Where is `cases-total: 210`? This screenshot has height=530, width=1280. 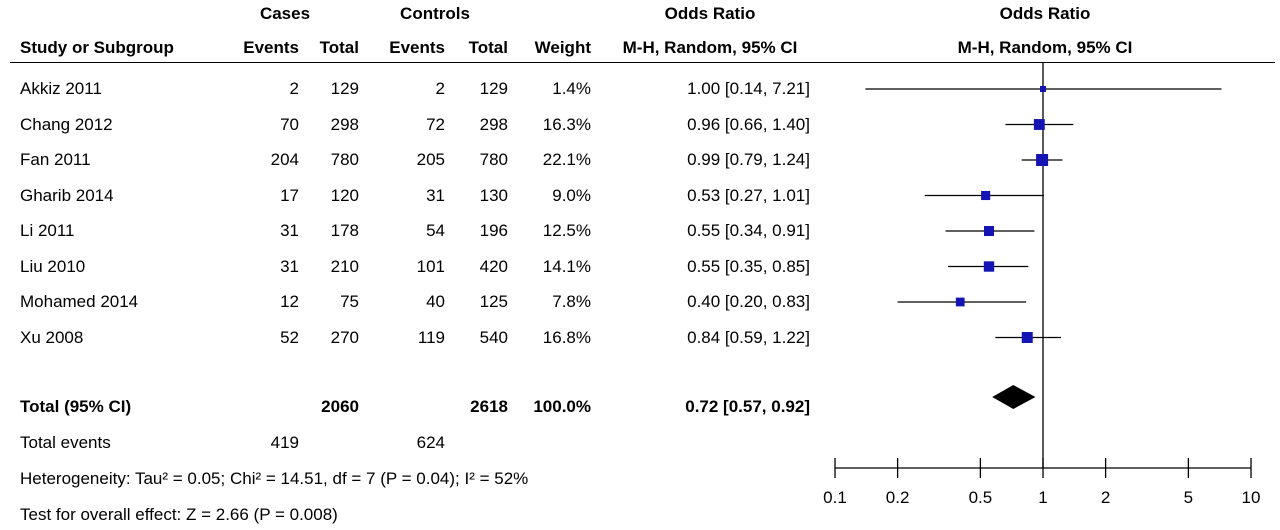
cases-total: 210 is located at coordinates (344, 266).